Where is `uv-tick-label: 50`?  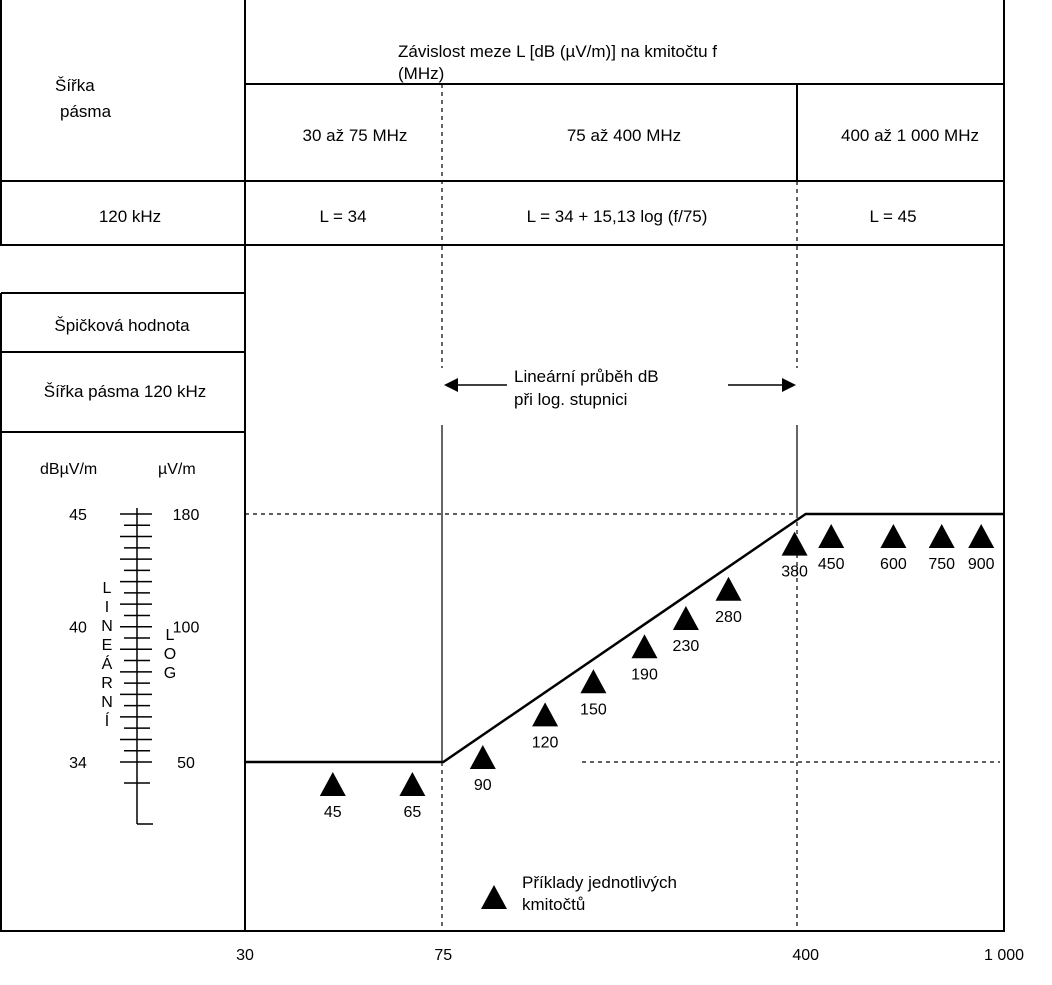
uv-tick-label: 50 is located at coordinates (186, 763).